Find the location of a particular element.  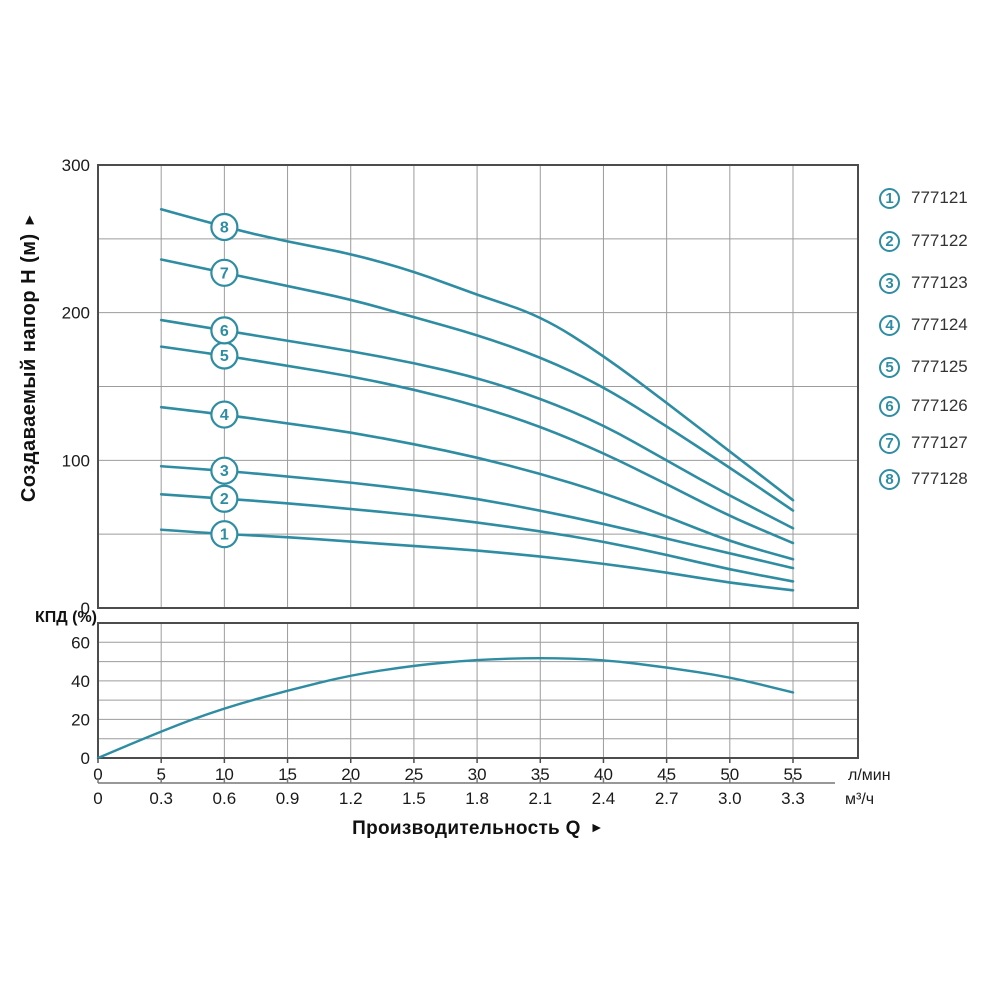

head-y-tick-label: 100 is located at coordinates (76, 460).